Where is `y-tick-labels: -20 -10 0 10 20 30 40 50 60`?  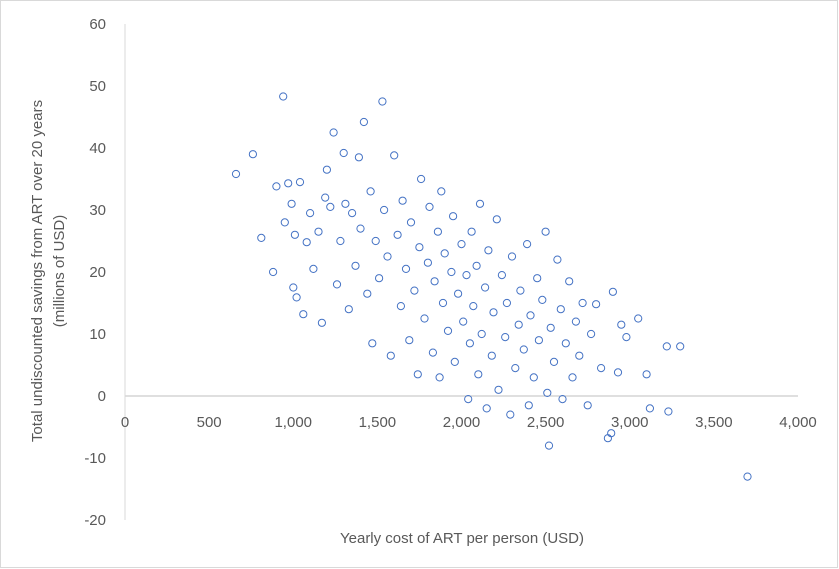
y-tick-labels: -20 -10 0 10 20 30 40 50 60 is located at coordinates (95, 272).